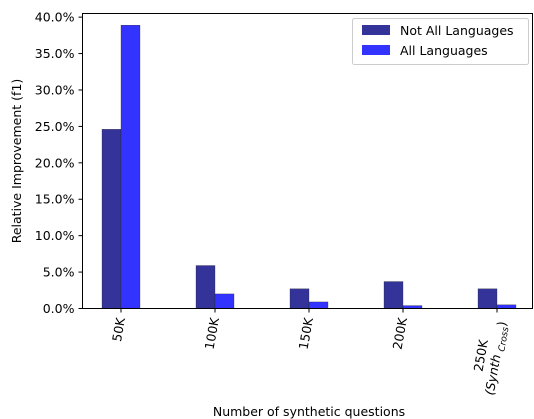 Image resolution: width=534 pixels, height=419 pixels. Describe the element at coordinates (55, 199) in the screenshot. I see `y-tick-label: 15.0%` at that location.